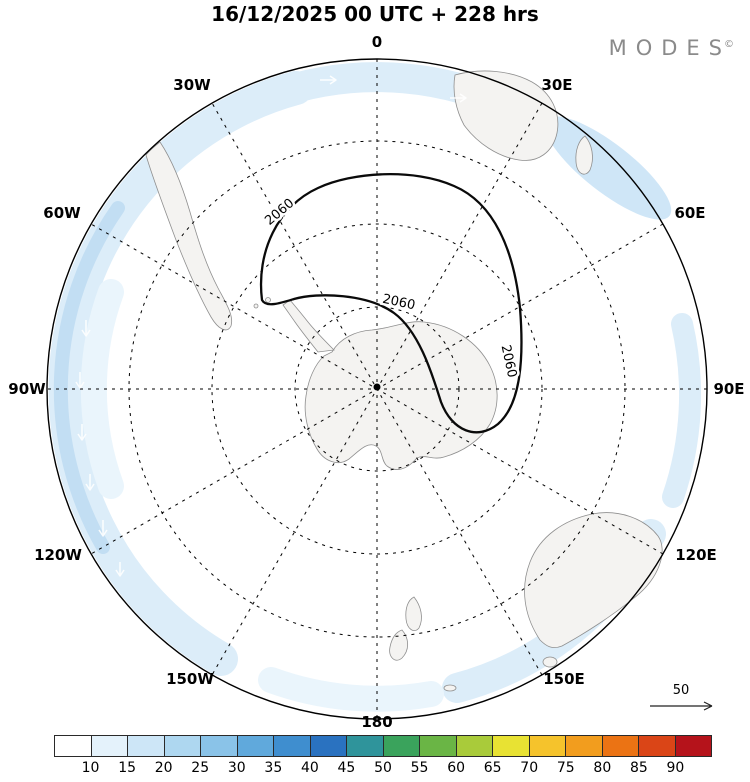 The width and height of the screenshot is (750, 782). What do you see at coordinates (728, 389) in the screenshot?
I see `meridian-label-90e: 90E` at bounding box center [728, 389].